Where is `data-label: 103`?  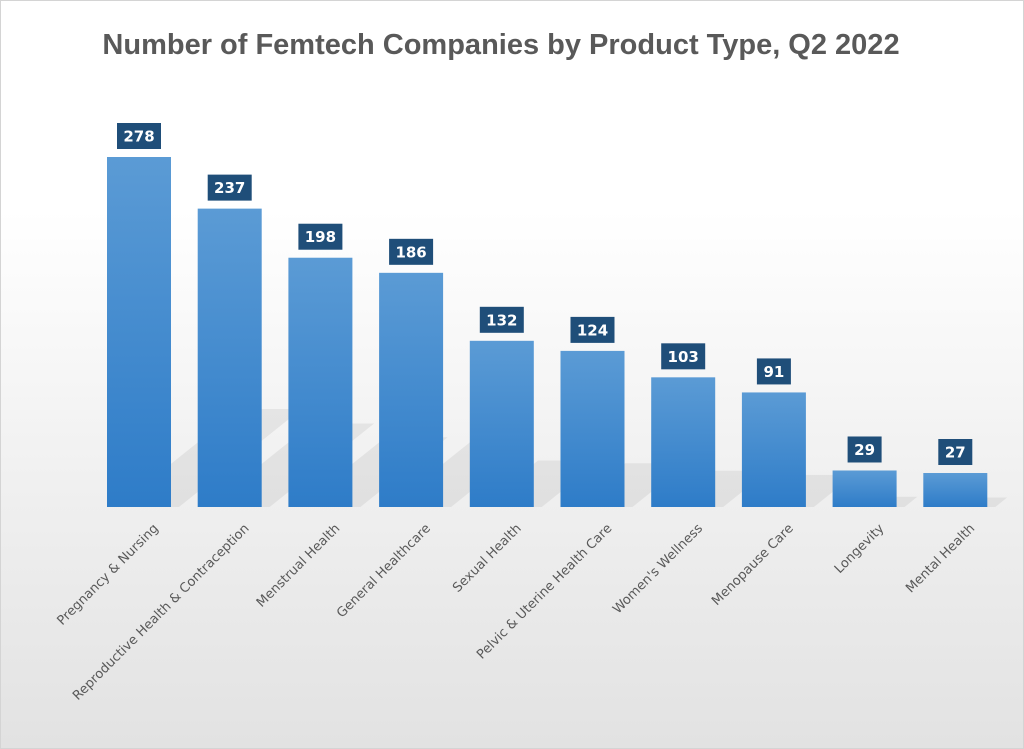
data-label: 103 is located at coordinates (683, 357).